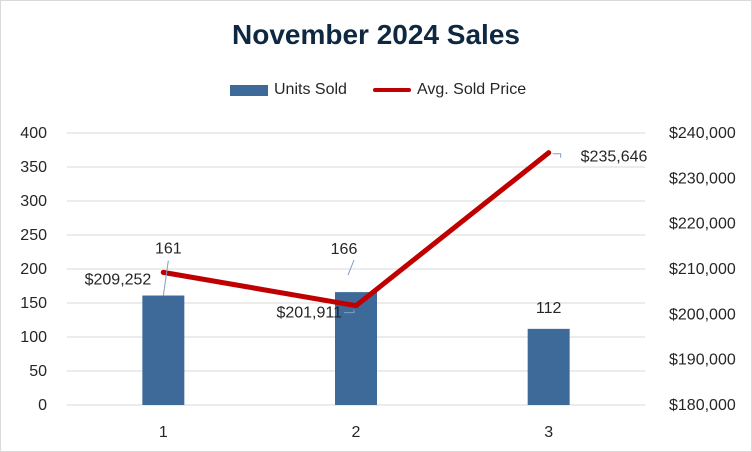 The height and width of the screenshot is (452, 752). What do you see at coordinates (33, 235) in the screenshot?
I see `y-left-tick-label: 250` at bounding box center [33, 235].